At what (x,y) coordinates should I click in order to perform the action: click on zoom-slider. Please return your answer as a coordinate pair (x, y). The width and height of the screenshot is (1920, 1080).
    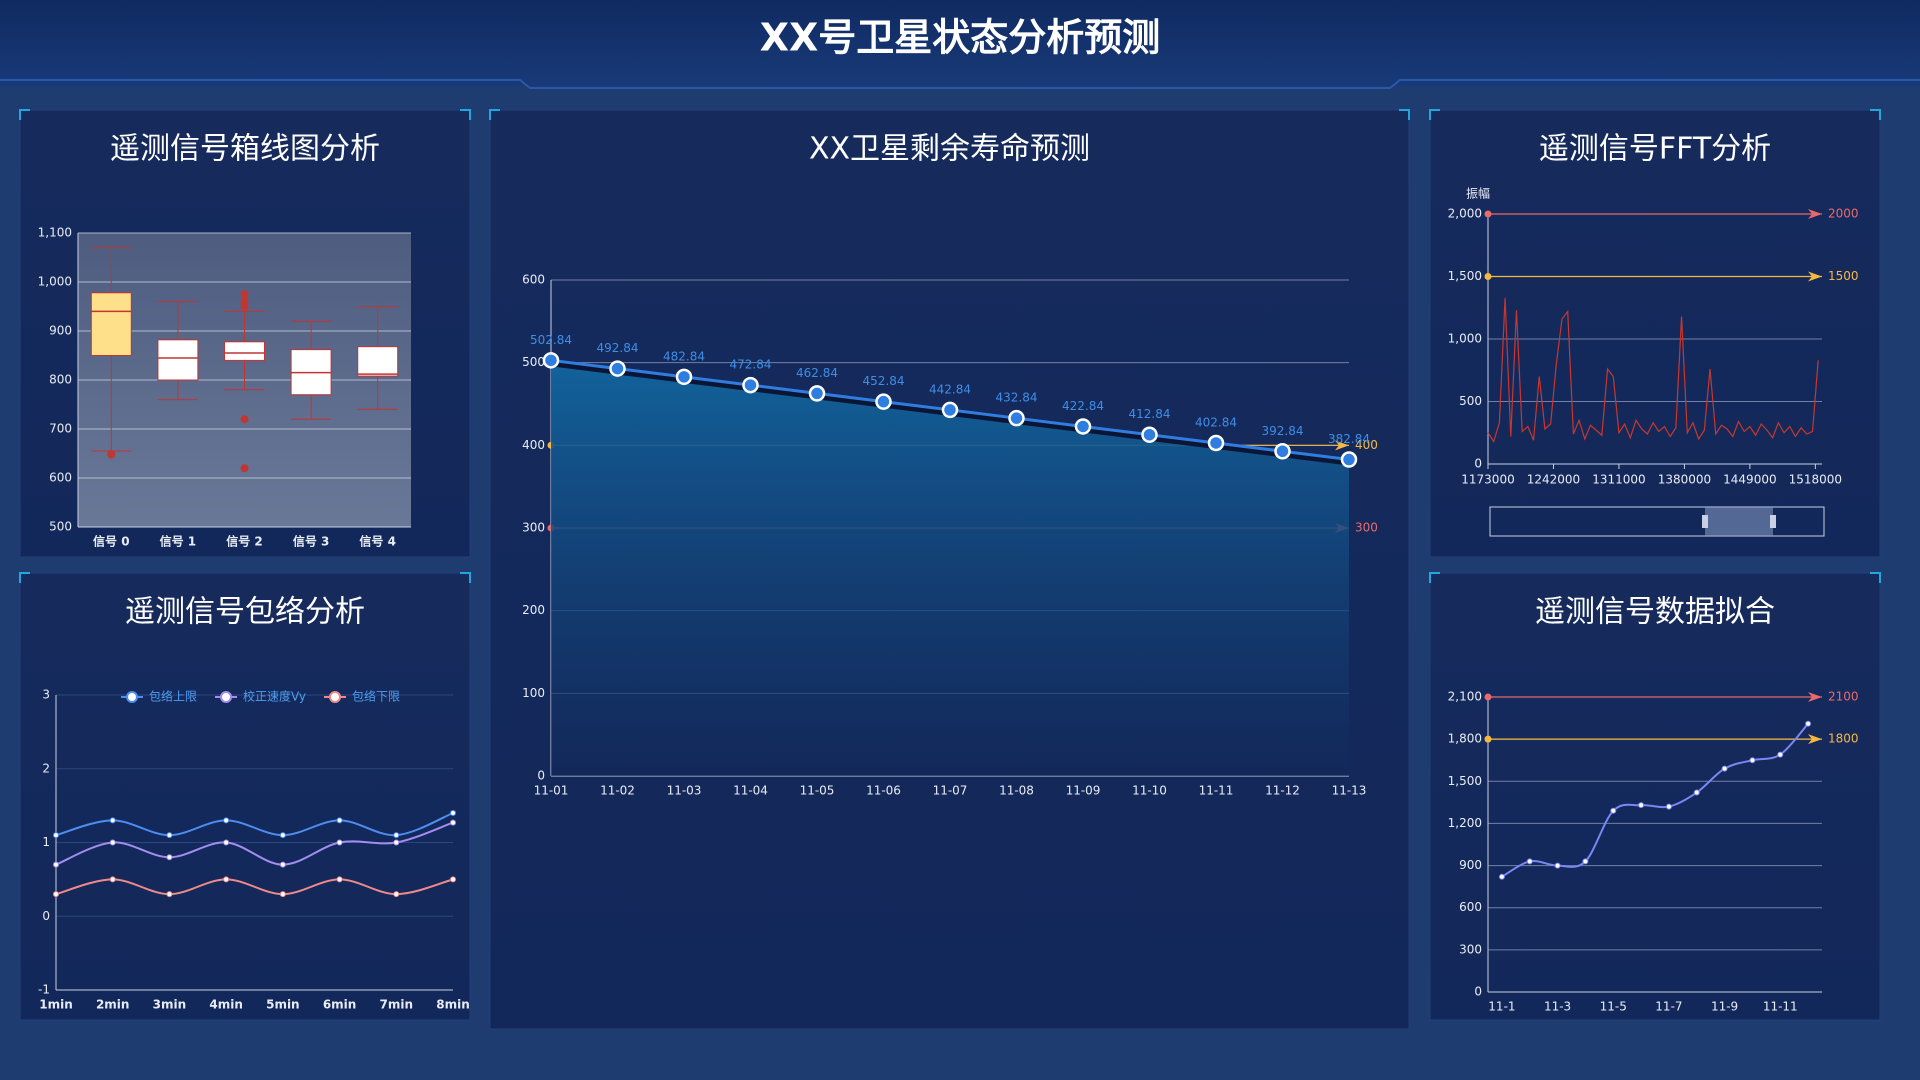
    Looking at the image, I should click on (1657, 521).